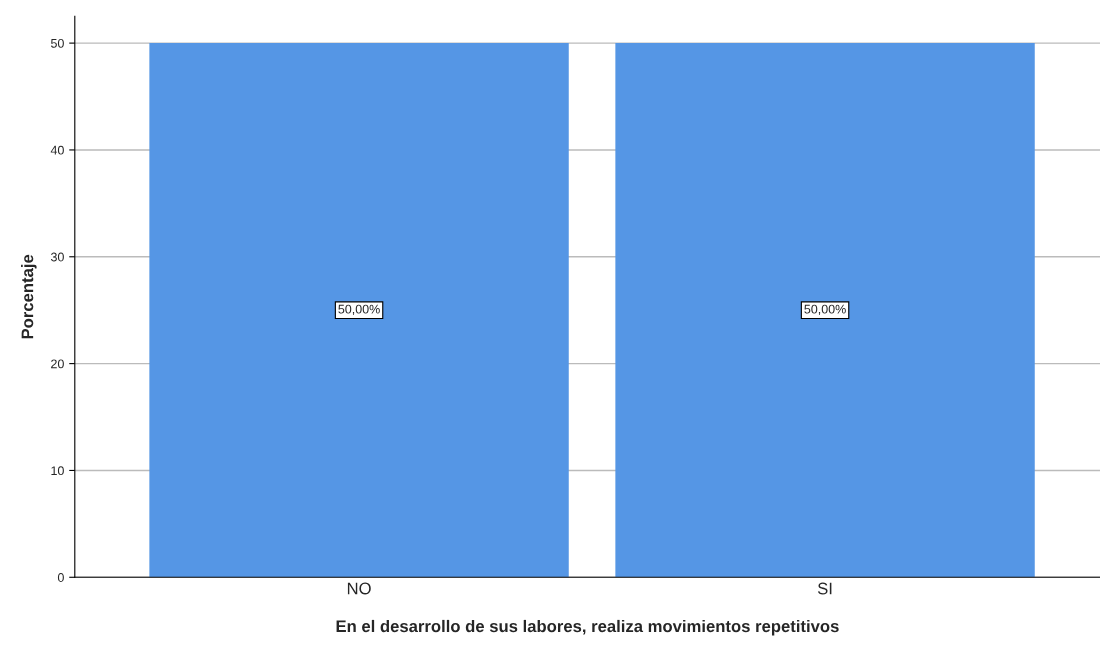 The width and height of the screenshot is (1100, 656). I want to click on y-tick-label: 30, so click(57, 257).